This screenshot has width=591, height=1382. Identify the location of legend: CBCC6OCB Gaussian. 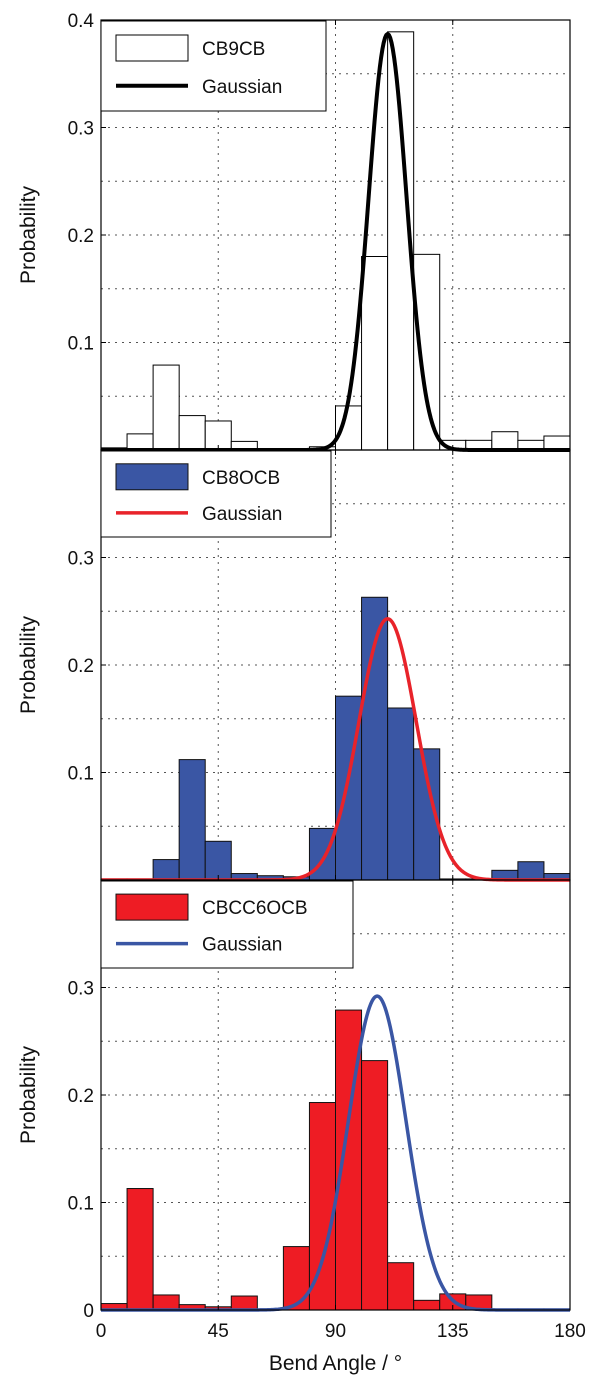
(227, 924).